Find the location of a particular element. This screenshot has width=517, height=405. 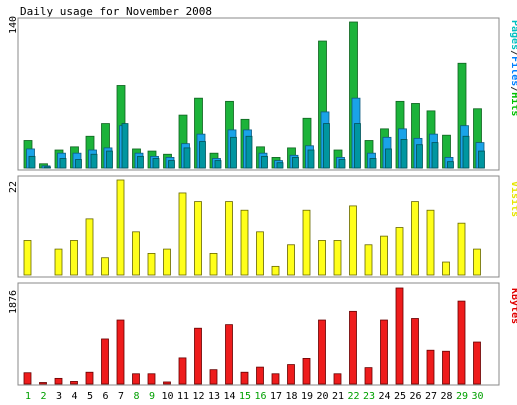

legend-segment: / is located at coordinates (513, 89).